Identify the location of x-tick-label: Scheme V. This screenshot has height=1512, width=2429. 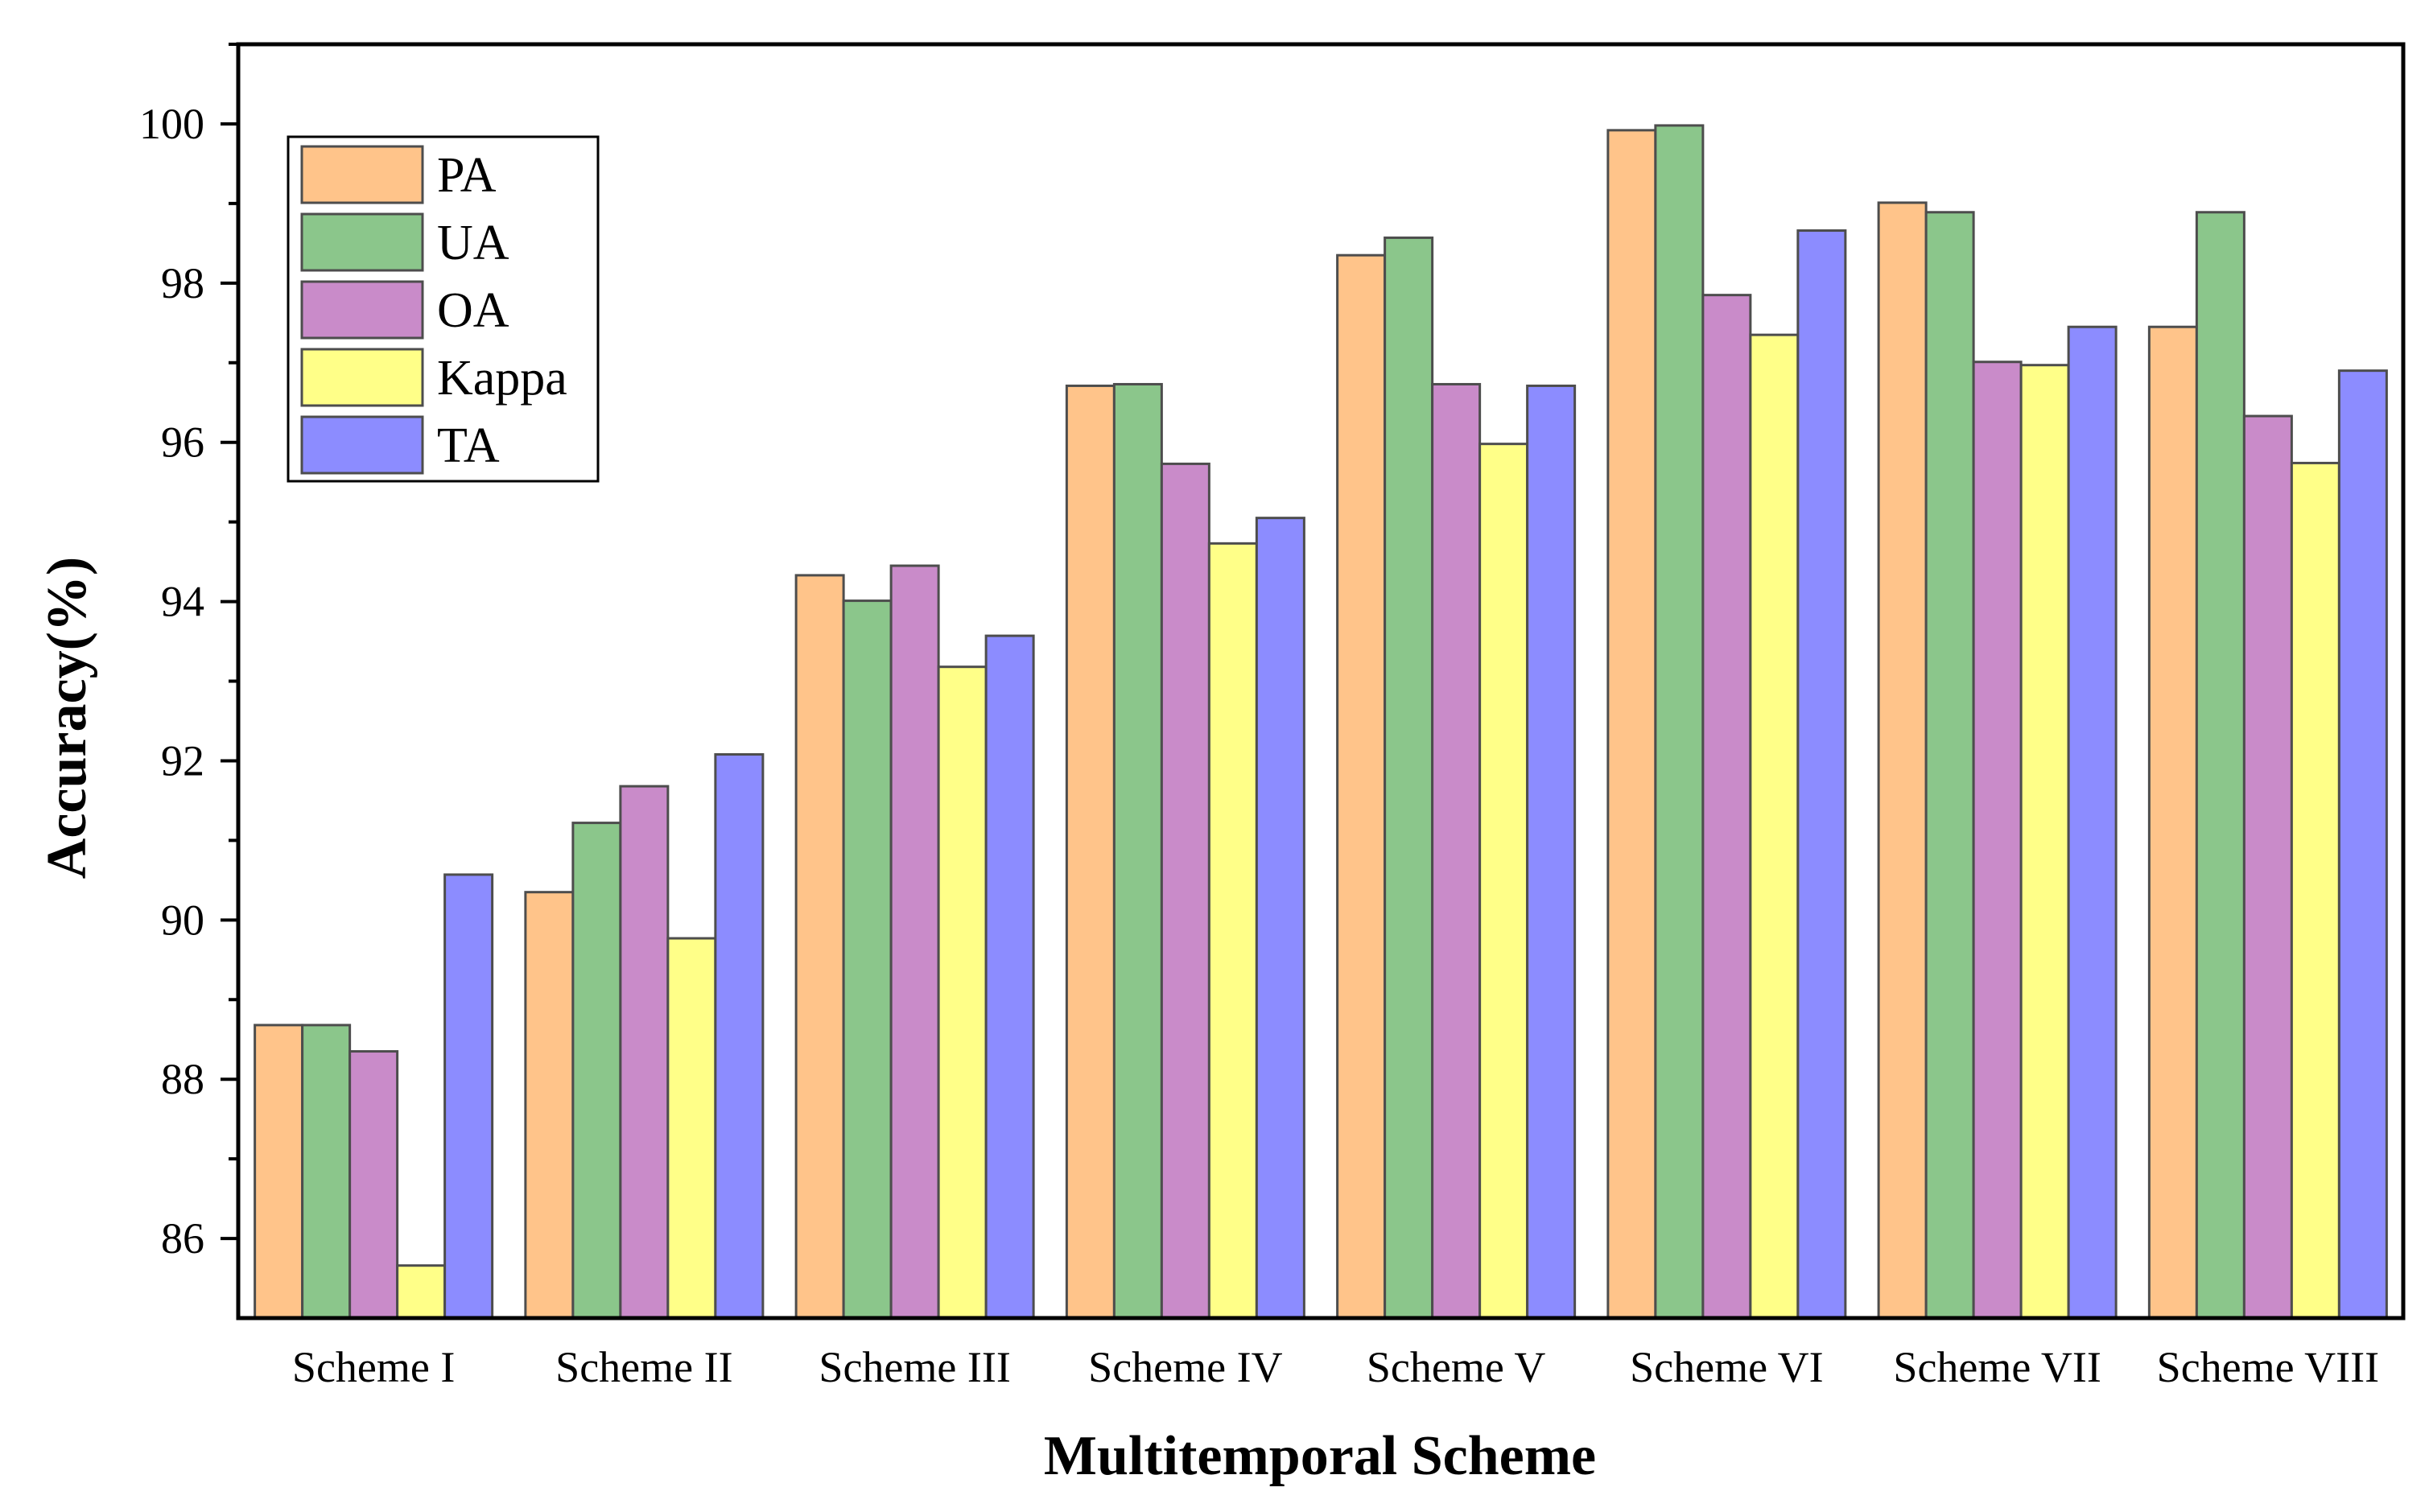
(1456, 1367).